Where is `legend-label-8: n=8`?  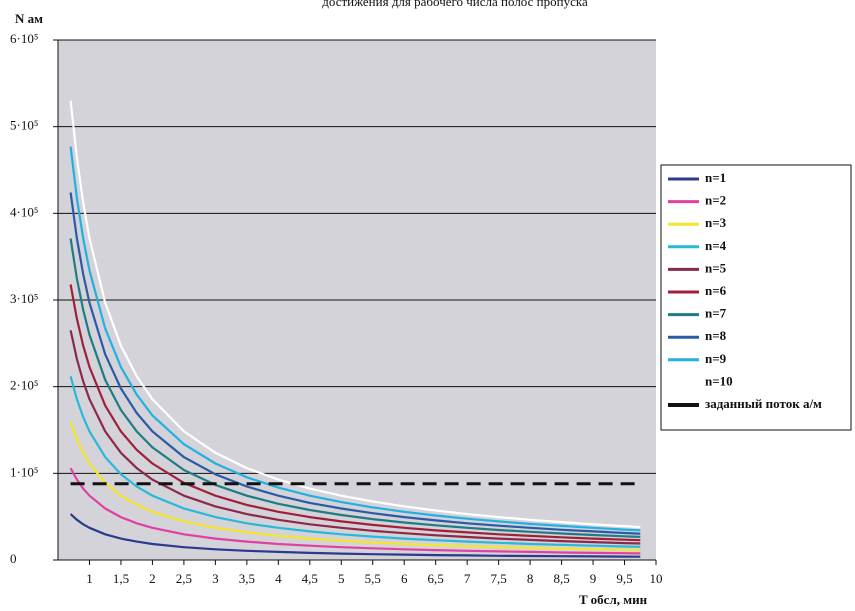 legend-label-8: n=8 is located at coordinates (716, 335).